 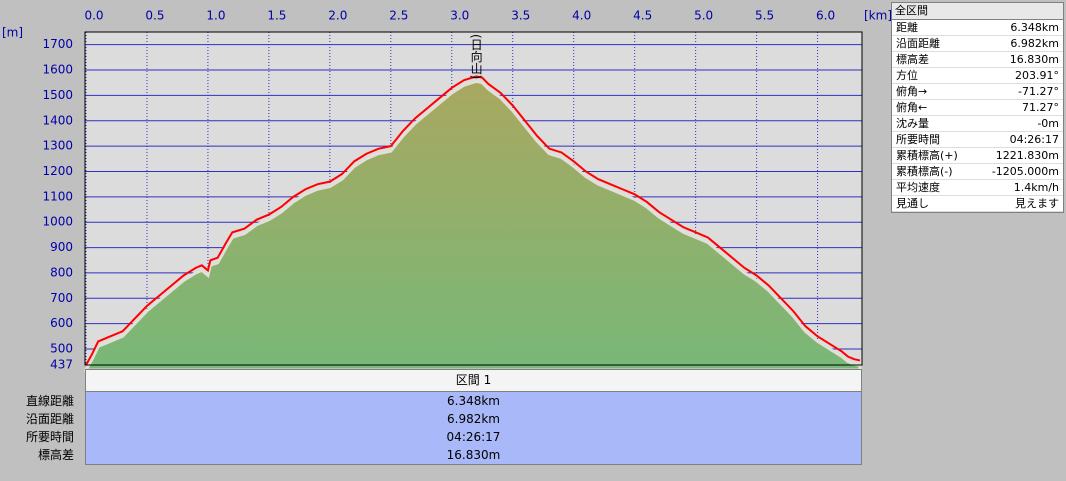 I want to click on panel-row: 見通し 見えます, so click(x=977, y=204).